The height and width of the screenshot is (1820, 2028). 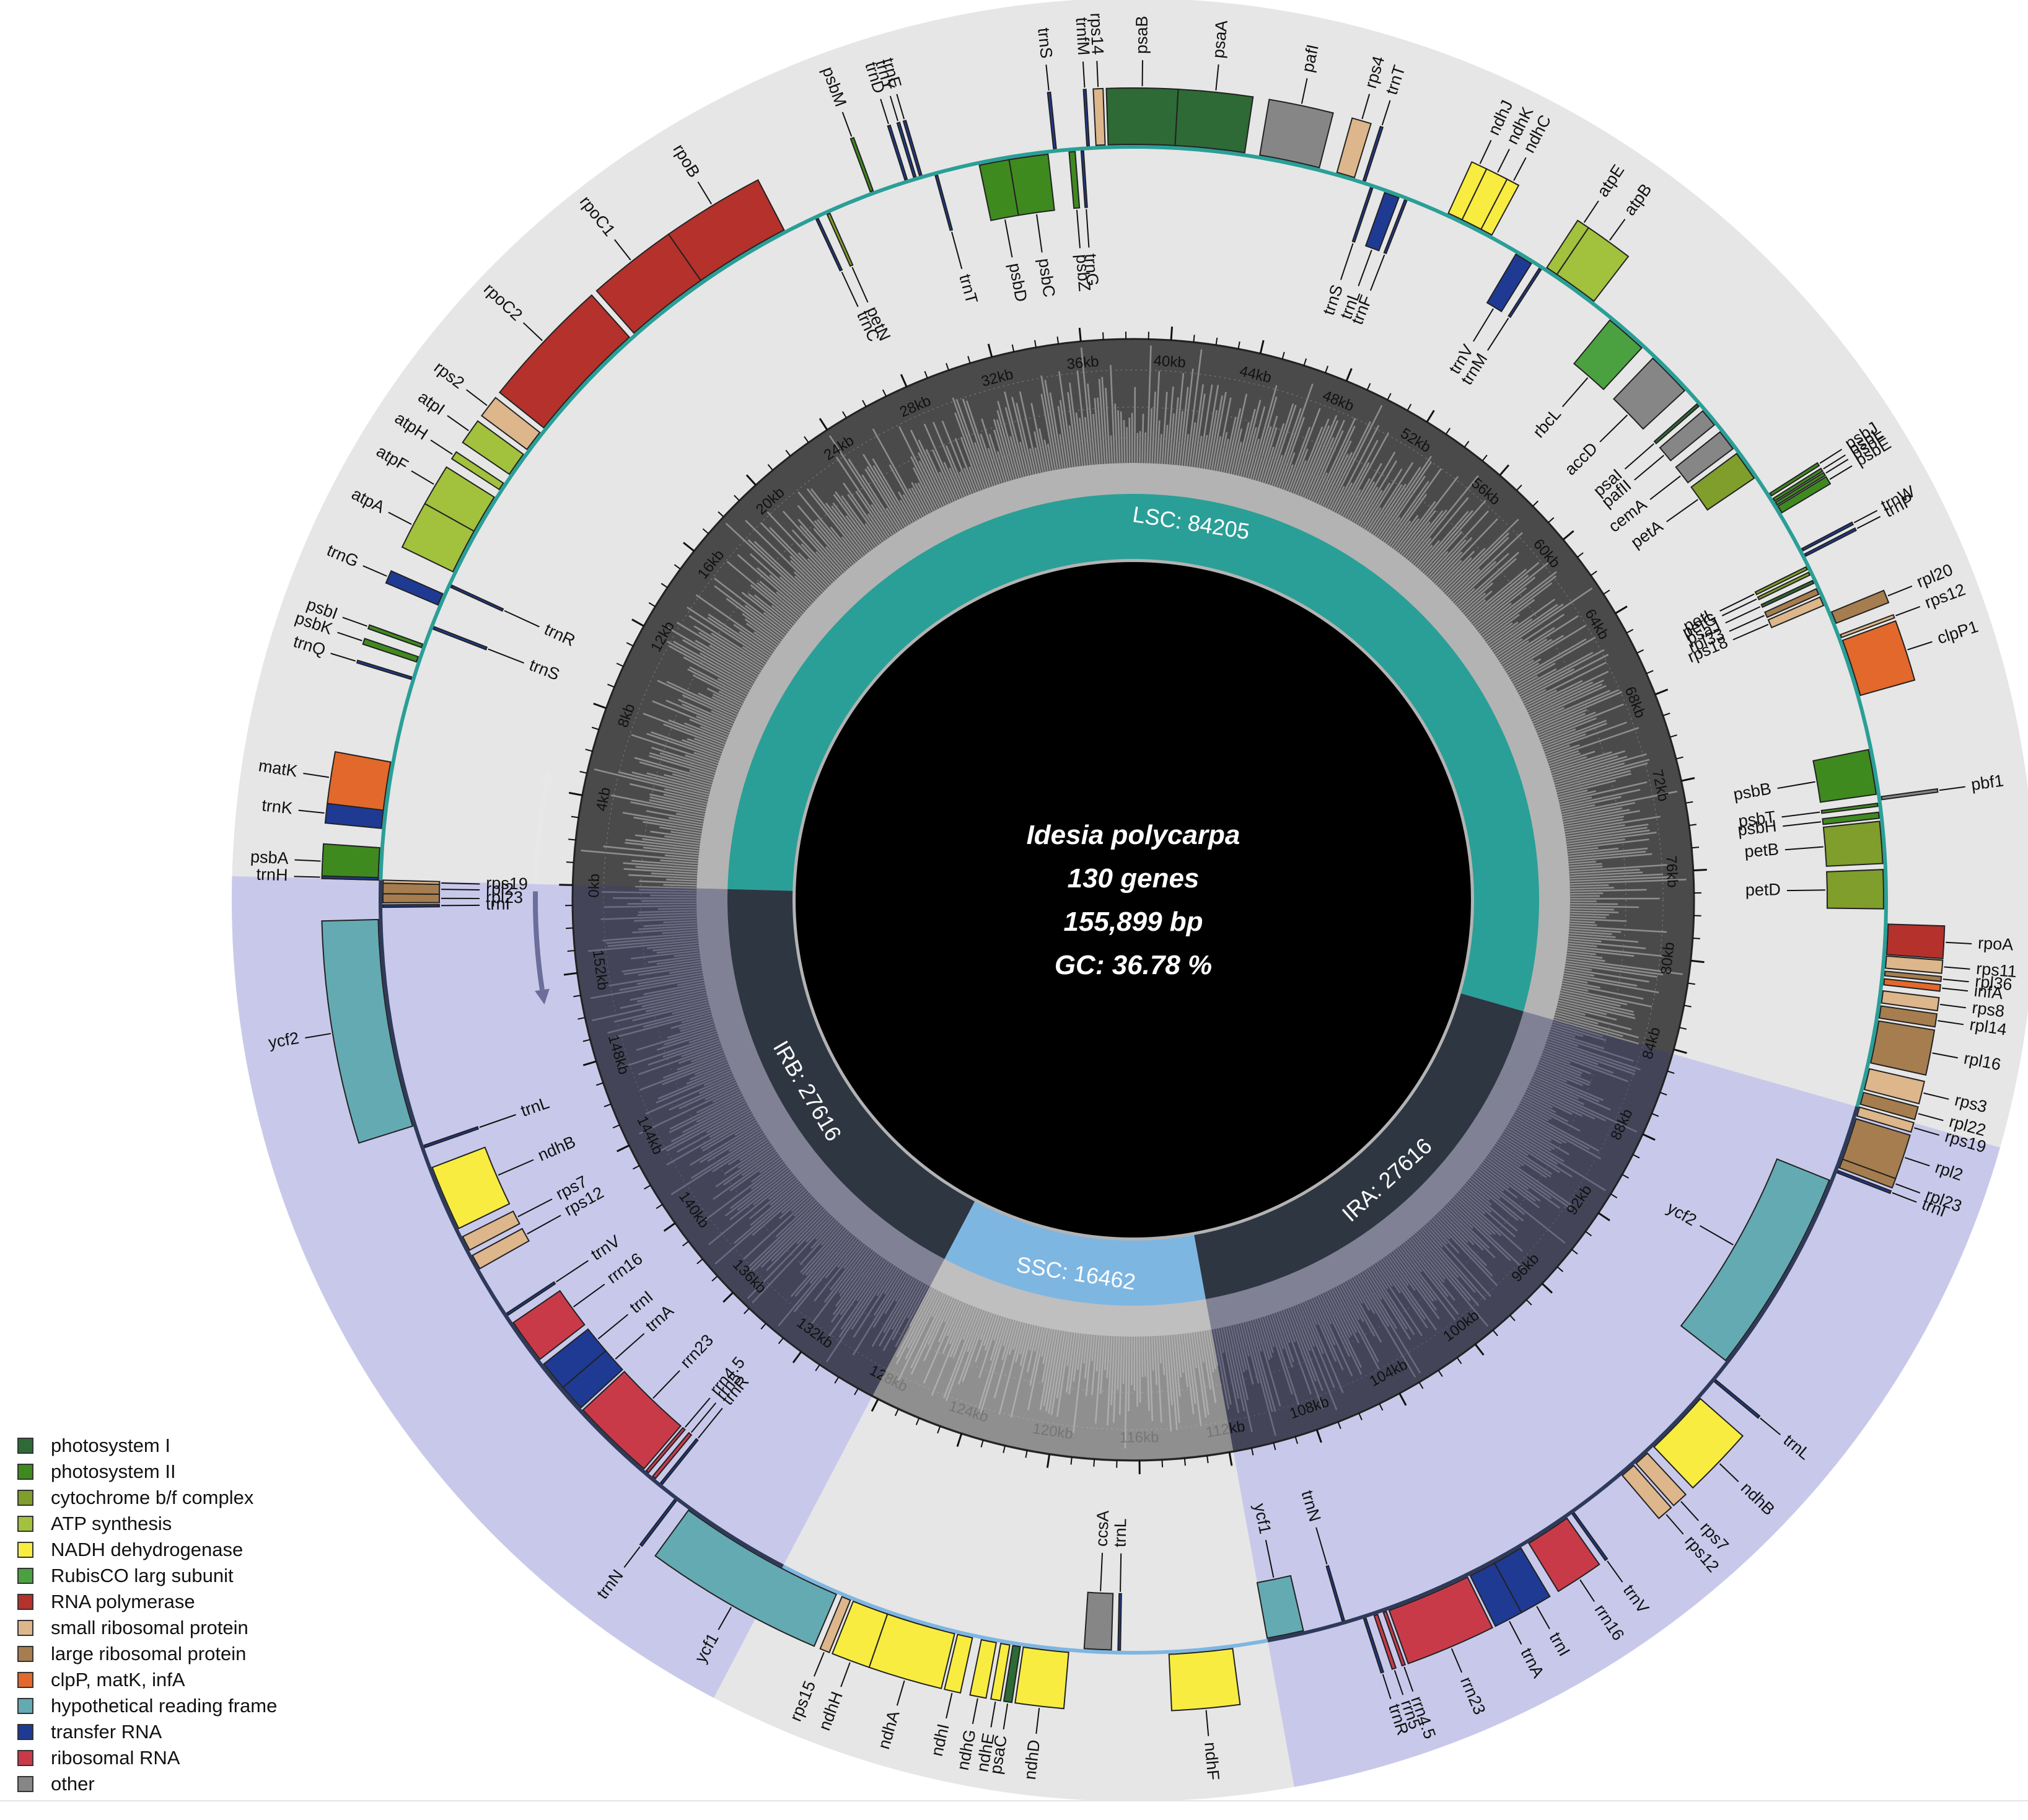 What do you see at coordinates (958, 1664) in the screenshot?
I see `gene-ndhI` at bounding box center [958, 1664].